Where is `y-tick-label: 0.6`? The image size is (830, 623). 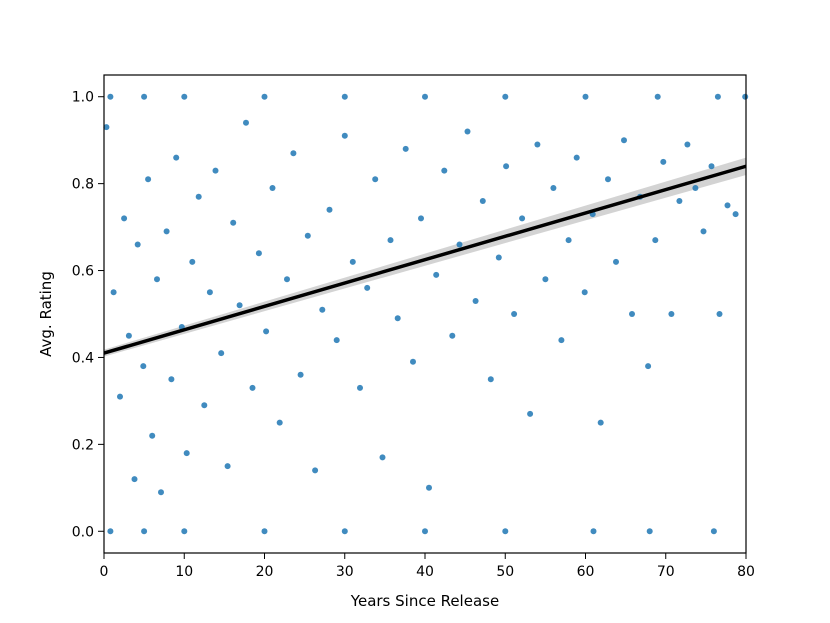
y-tick-label: 0.6 is located at coordinates (83, 272).